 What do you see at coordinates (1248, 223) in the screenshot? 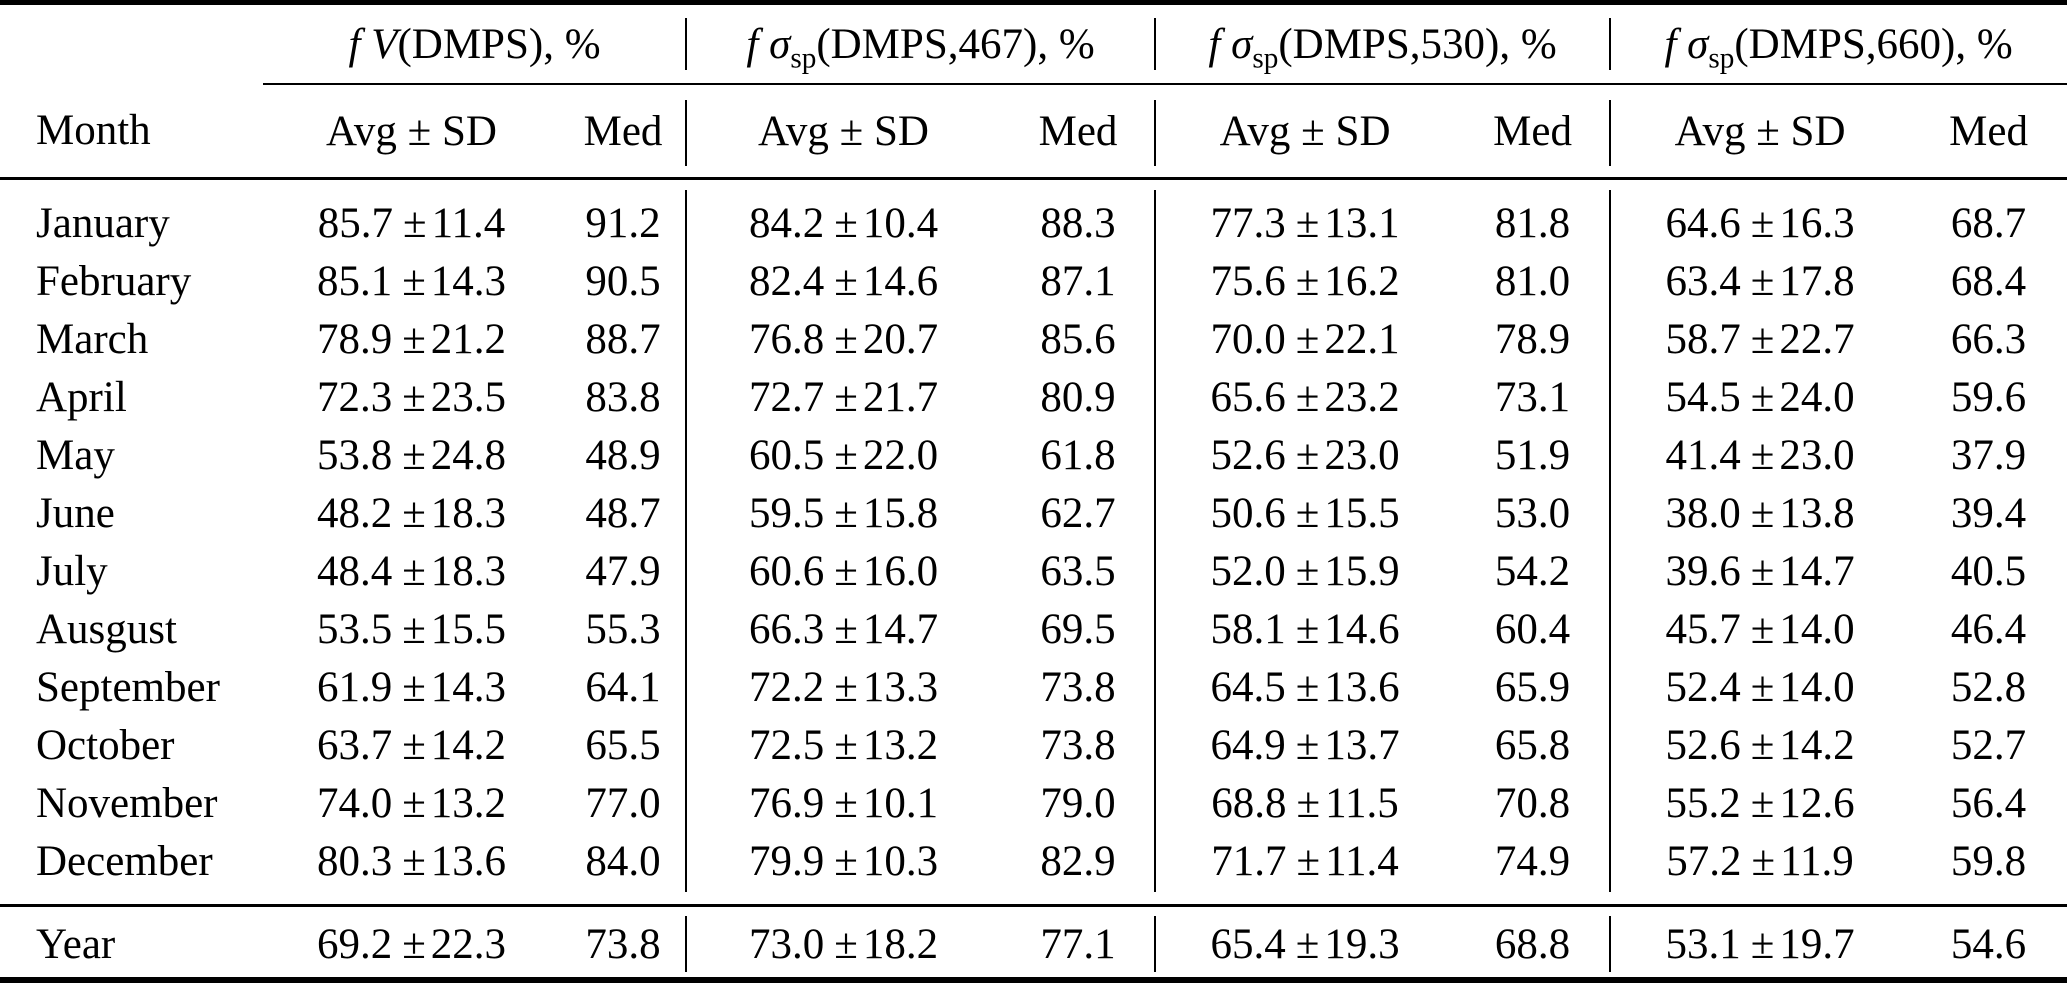
I see `avg-value: 77.3` at bounding box center [1248, 223].